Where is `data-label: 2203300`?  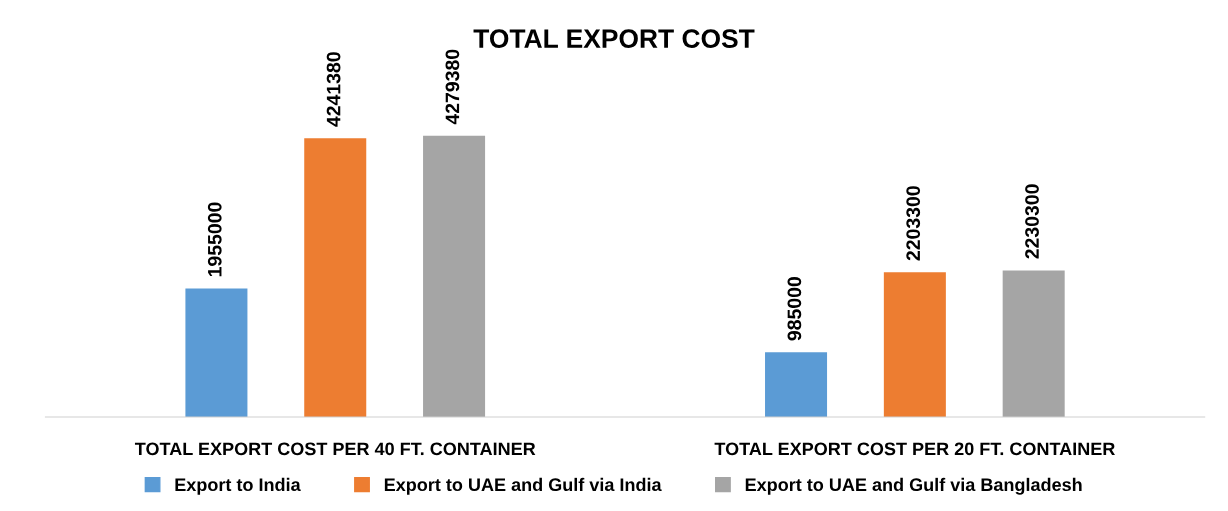 data-label: 2203300 is located at coordinates (913, 223).